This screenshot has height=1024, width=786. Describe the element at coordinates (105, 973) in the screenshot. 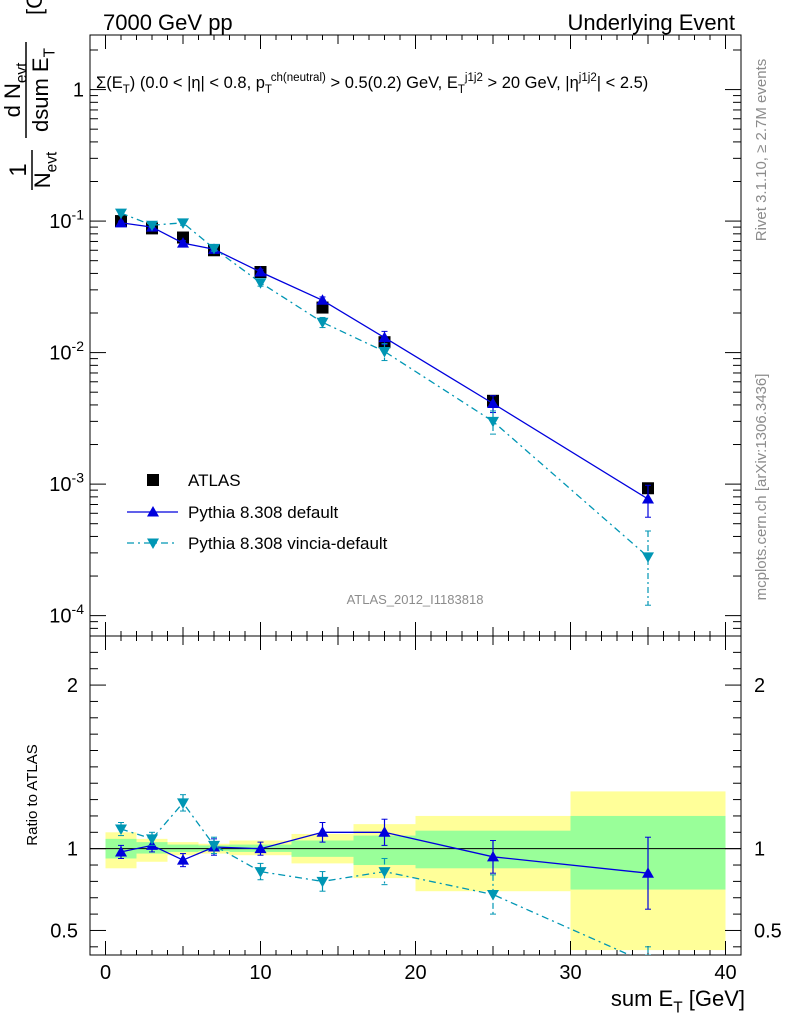

I see `x-tick-label: 0` at that location.